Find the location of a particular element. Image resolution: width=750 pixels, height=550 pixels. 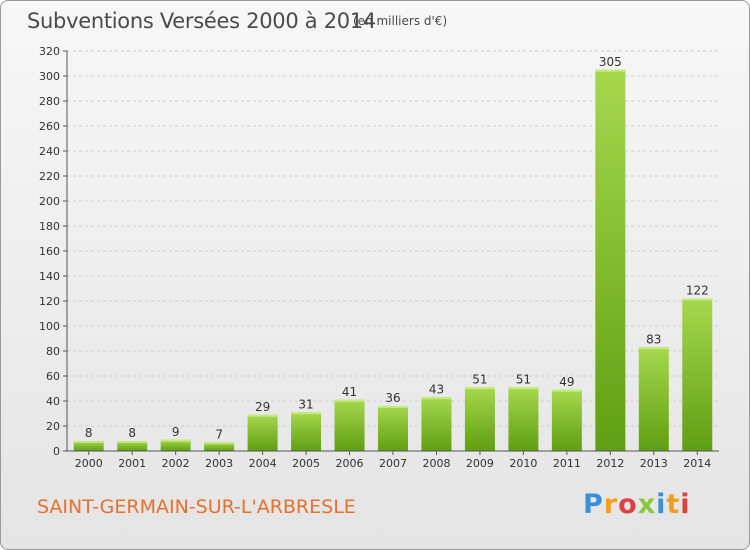

x-tick-label: 2002 is located at coordinates (176, 463).